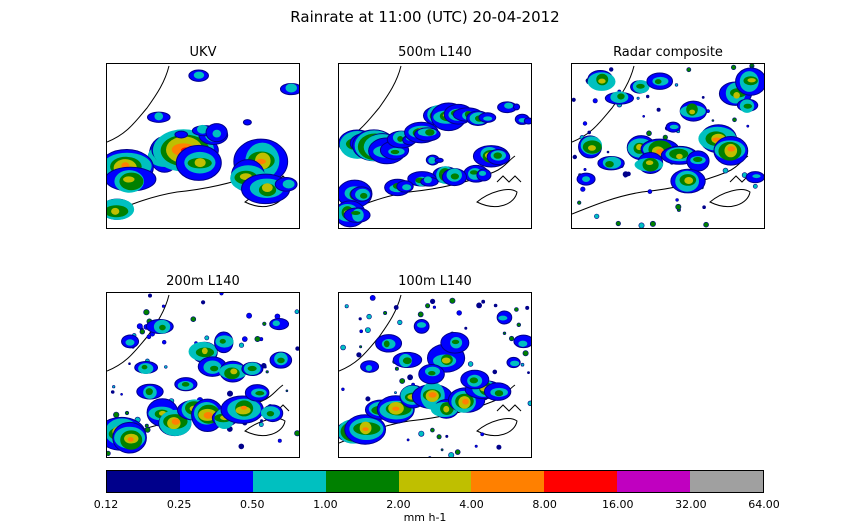 This screenshot has height=524, width=850. I want to click on colorbar-label: mm h-1, so click(425, 517).